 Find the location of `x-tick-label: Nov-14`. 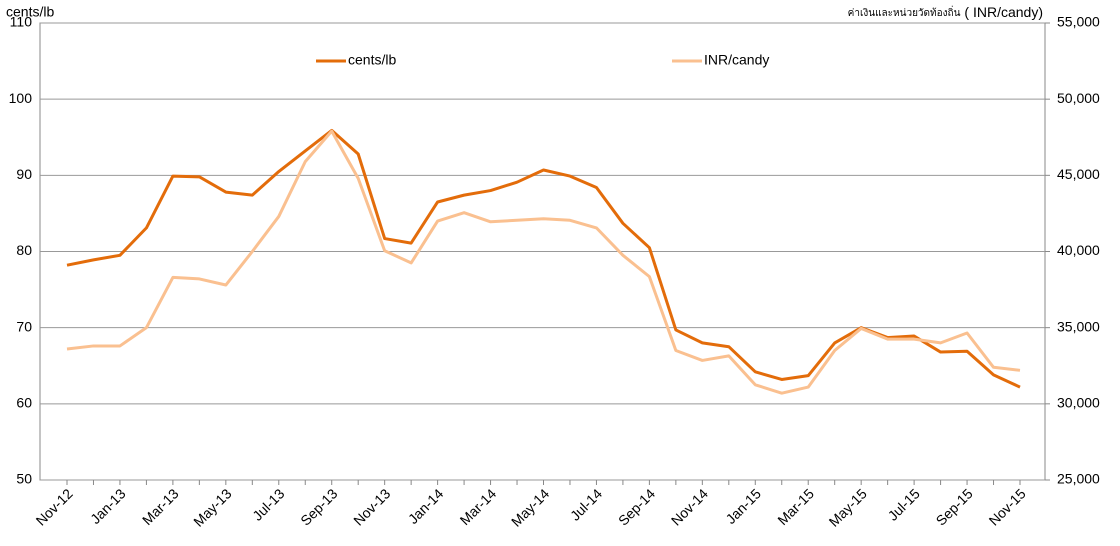

x-tick-label: Nov-14 is located at coordinates (689, 506).